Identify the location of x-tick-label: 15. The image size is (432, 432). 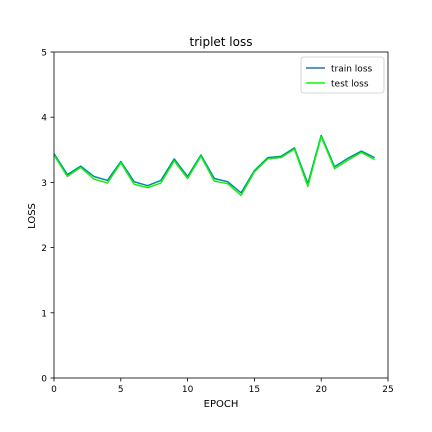
(254, 390).